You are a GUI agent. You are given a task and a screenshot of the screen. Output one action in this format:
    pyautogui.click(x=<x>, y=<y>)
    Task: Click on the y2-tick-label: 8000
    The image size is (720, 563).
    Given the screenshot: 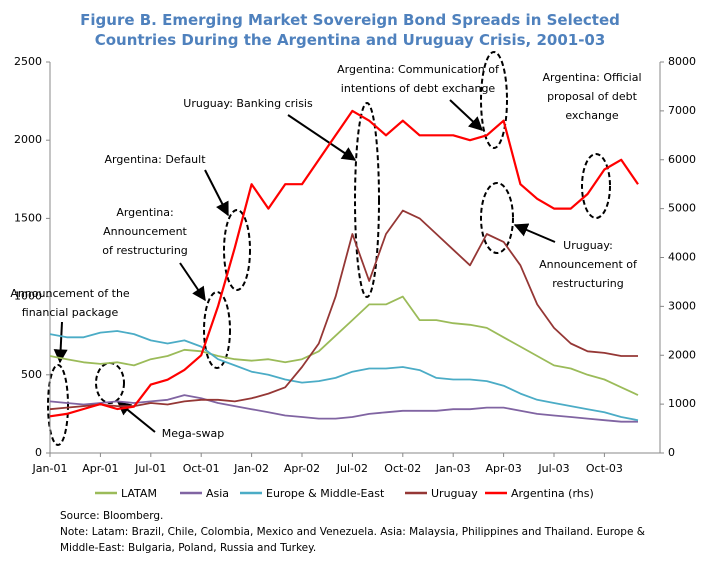 What is the action you would take?
    pyautogui.click(x=682, y=61)
    